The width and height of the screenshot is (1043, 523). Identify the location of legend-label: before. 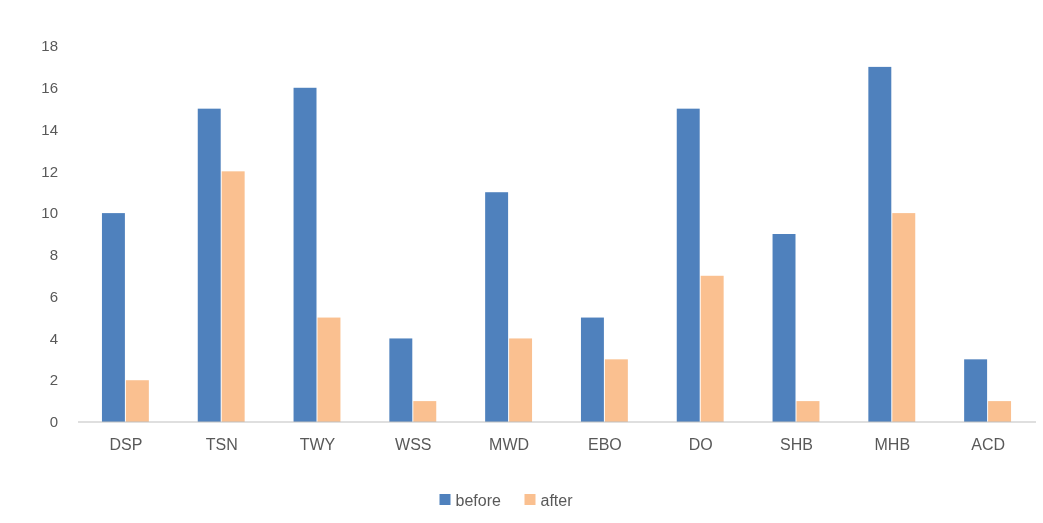
(478, 500).